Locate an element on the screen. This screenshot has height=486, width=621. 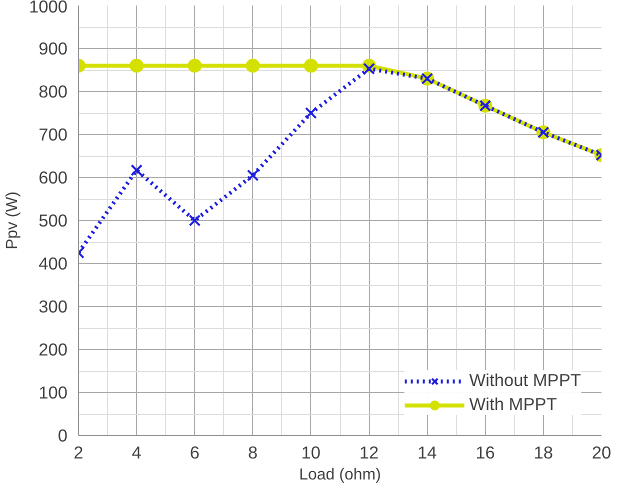
x-tick-label: 10 is located at coordinates (311, 452).